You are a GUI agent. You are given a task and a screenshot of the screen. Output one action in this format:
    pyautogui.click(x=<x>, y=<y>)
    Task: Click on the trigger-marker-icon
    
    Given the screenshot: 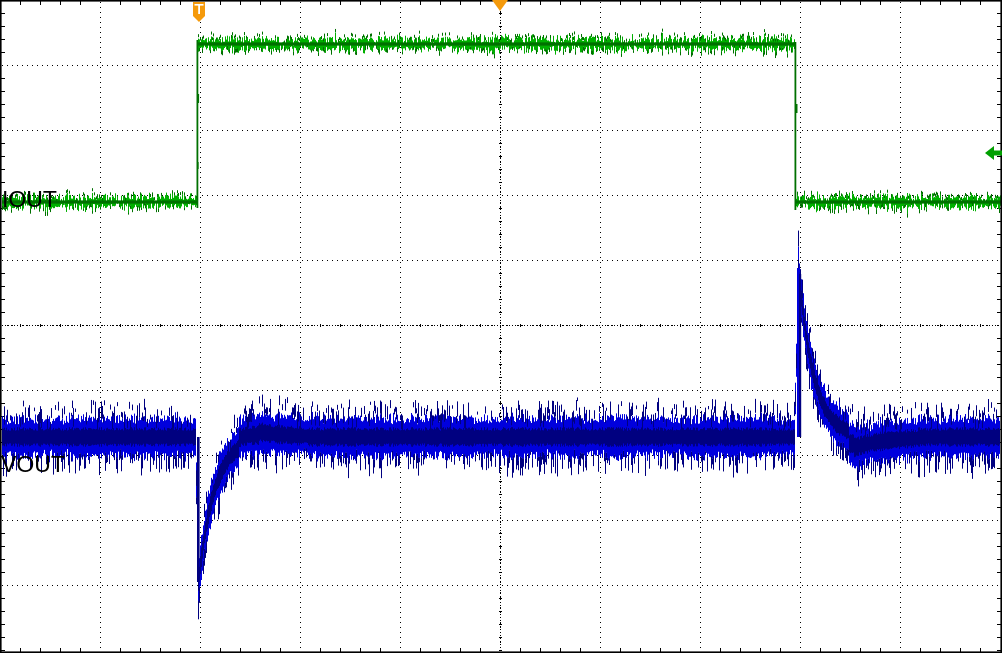 What is the action you would take?
    pyautogui.click(x=199, y=12)
    